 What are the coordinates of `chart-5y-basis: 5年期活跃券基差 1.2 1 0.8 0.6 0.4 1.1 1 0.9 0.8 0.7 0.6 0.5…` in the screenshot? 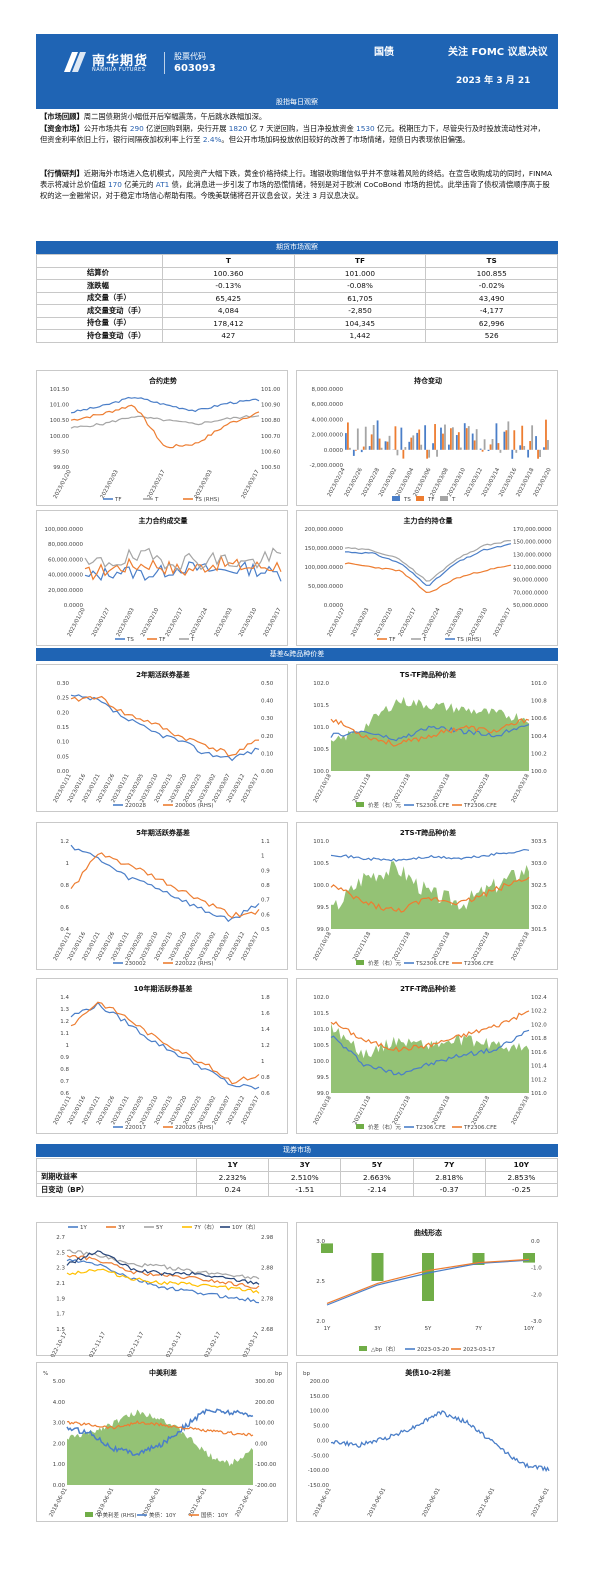 It's located at (162, 897).